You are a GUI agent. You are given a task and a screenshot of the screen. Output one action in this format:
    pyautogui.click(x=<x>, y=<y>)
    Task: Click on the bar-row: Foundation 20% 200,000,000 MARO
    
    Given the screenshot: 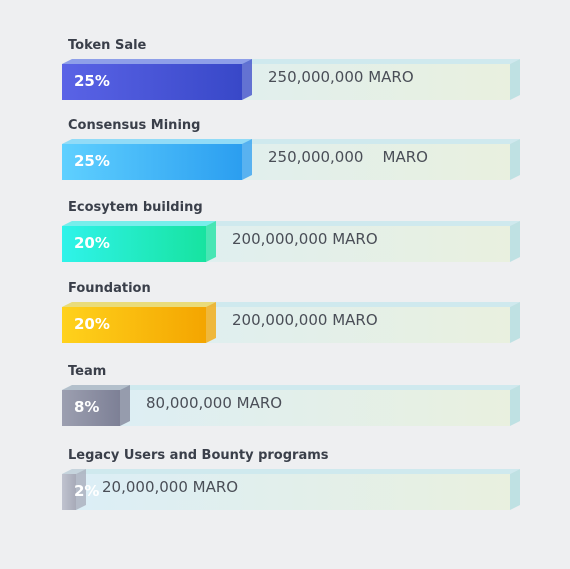 What is the action you would take?
    pyautogui.click(x=285, y=321)
    